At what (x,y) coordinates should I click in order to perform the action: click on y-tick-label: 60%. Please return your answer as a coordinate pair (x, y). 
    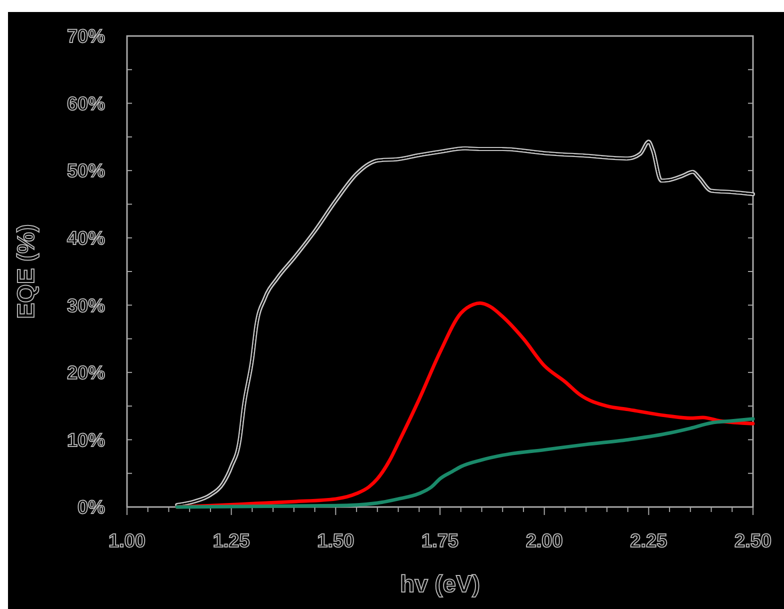
    Looking at the image, I should click on (86, 104).